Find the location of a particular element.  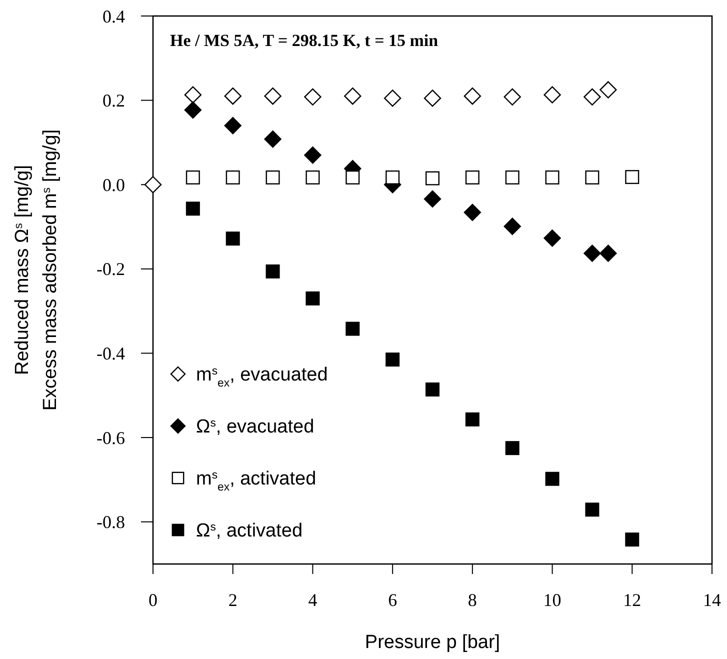

legend-label: m$^{s}$$_{ex}$, evacuated is located at coordinates (262, 377).